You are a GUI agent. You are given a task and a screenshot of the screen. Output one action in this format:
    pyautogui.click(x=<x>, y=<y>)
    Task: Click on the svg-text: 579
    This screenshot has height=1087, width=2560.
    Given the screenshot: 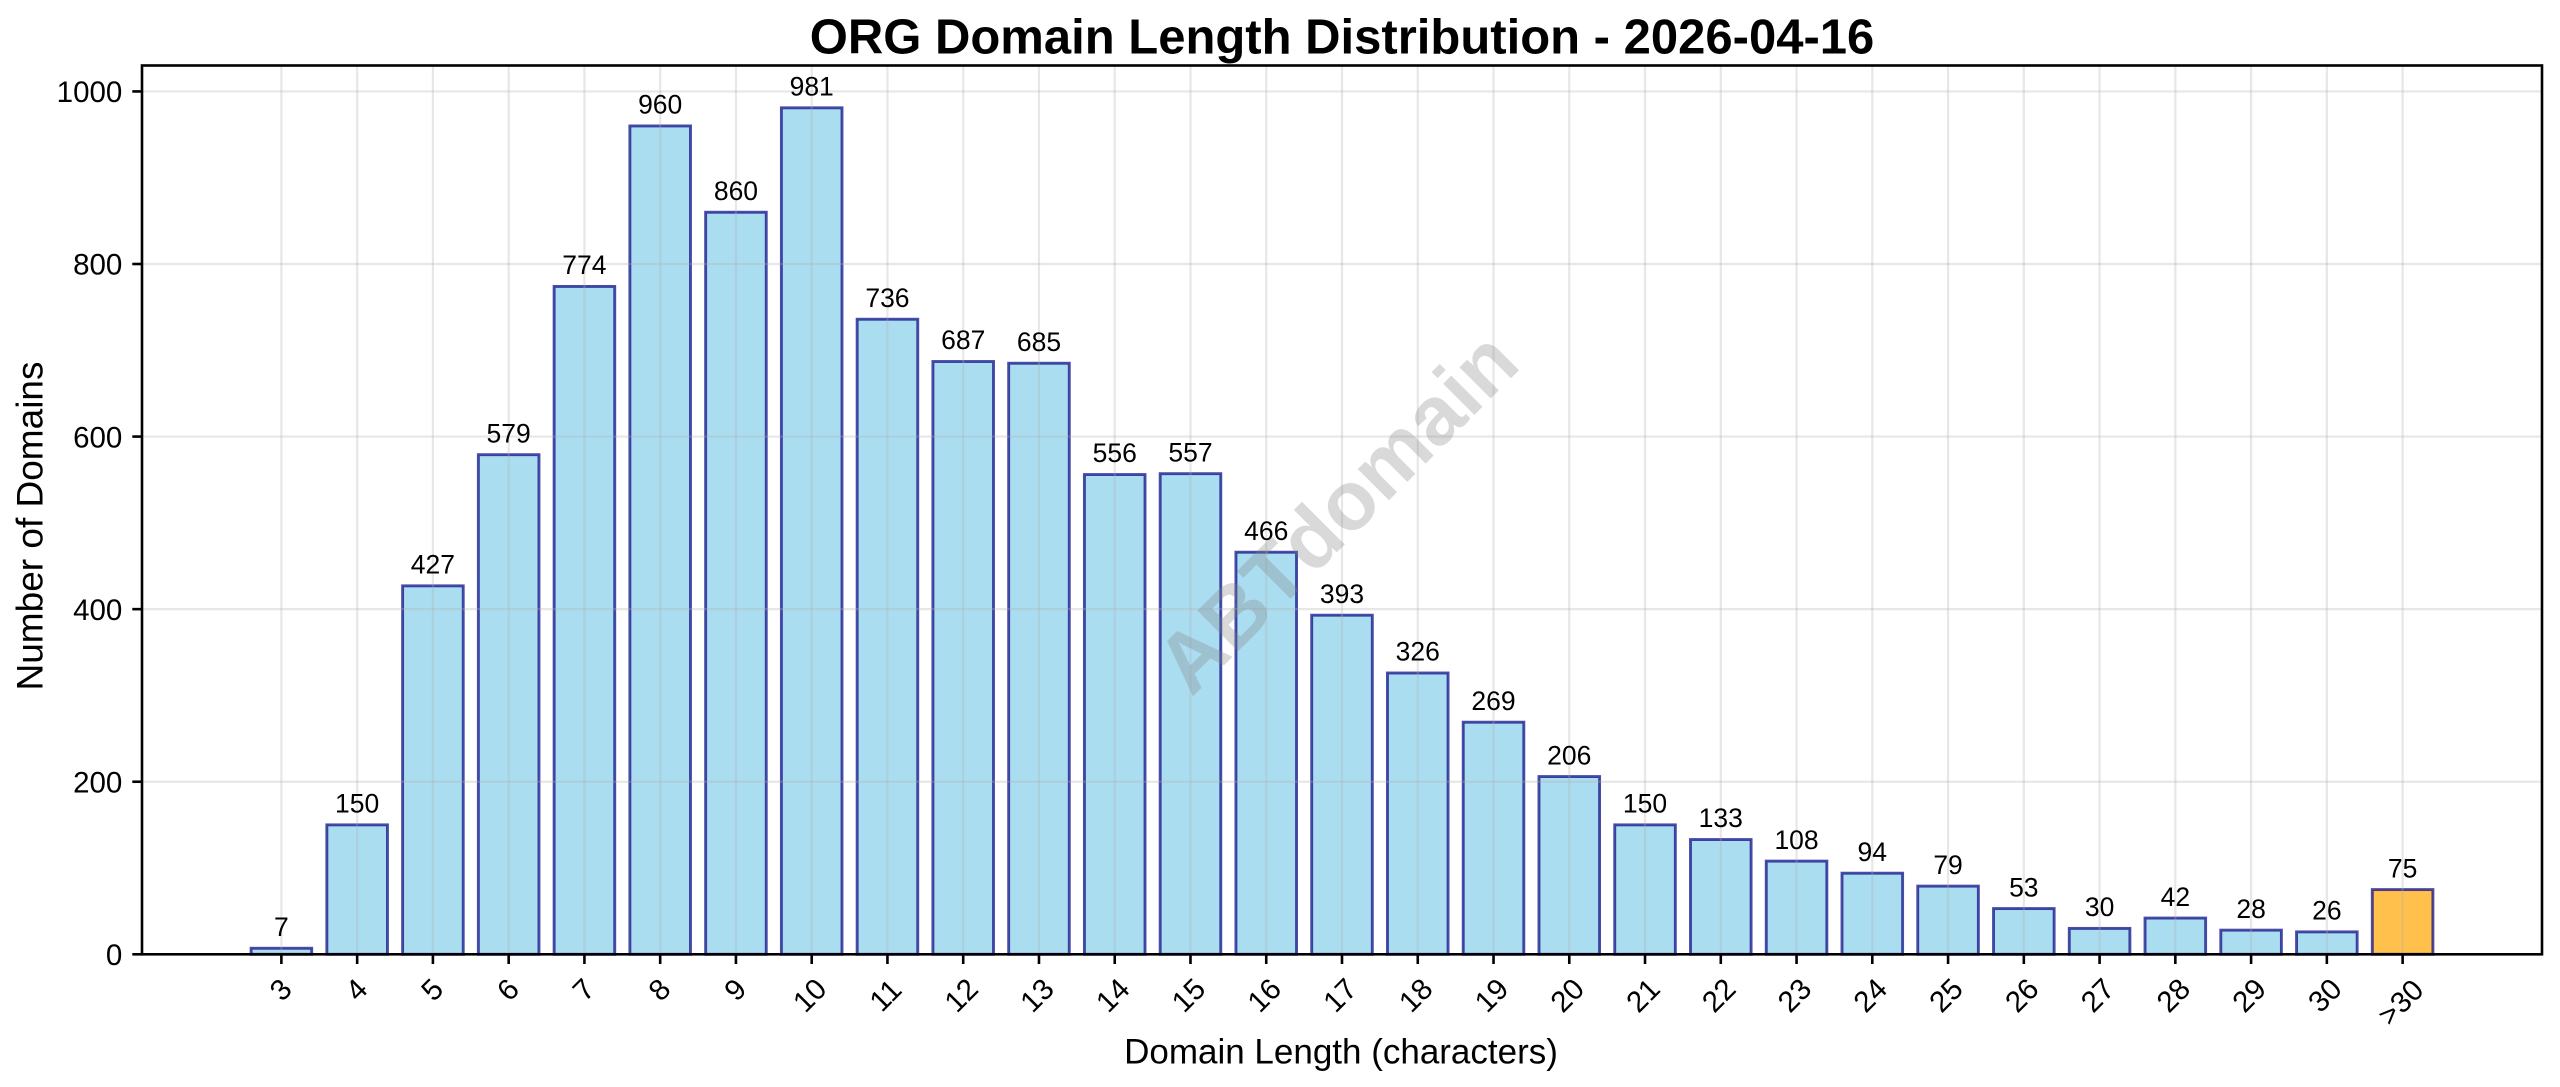 What is the action you would take?
    pyautogui.click(x=509, y=433)
    